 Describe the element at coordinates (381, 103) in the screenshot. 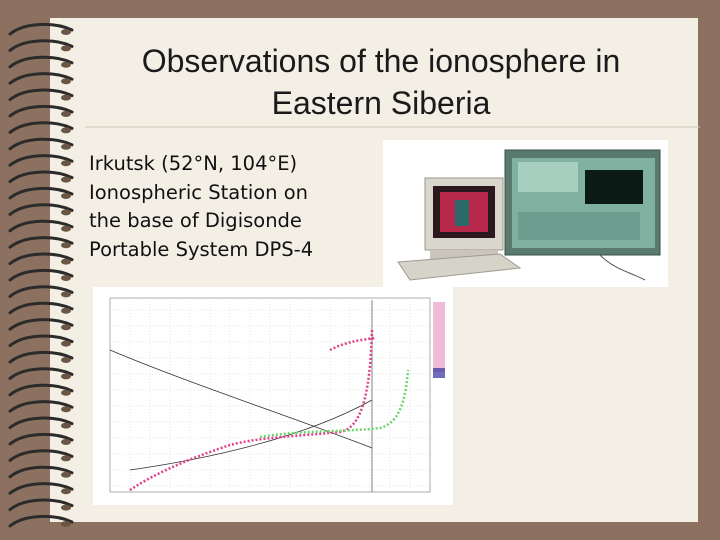

I see `title-line: Eastern Siberia` at that location.